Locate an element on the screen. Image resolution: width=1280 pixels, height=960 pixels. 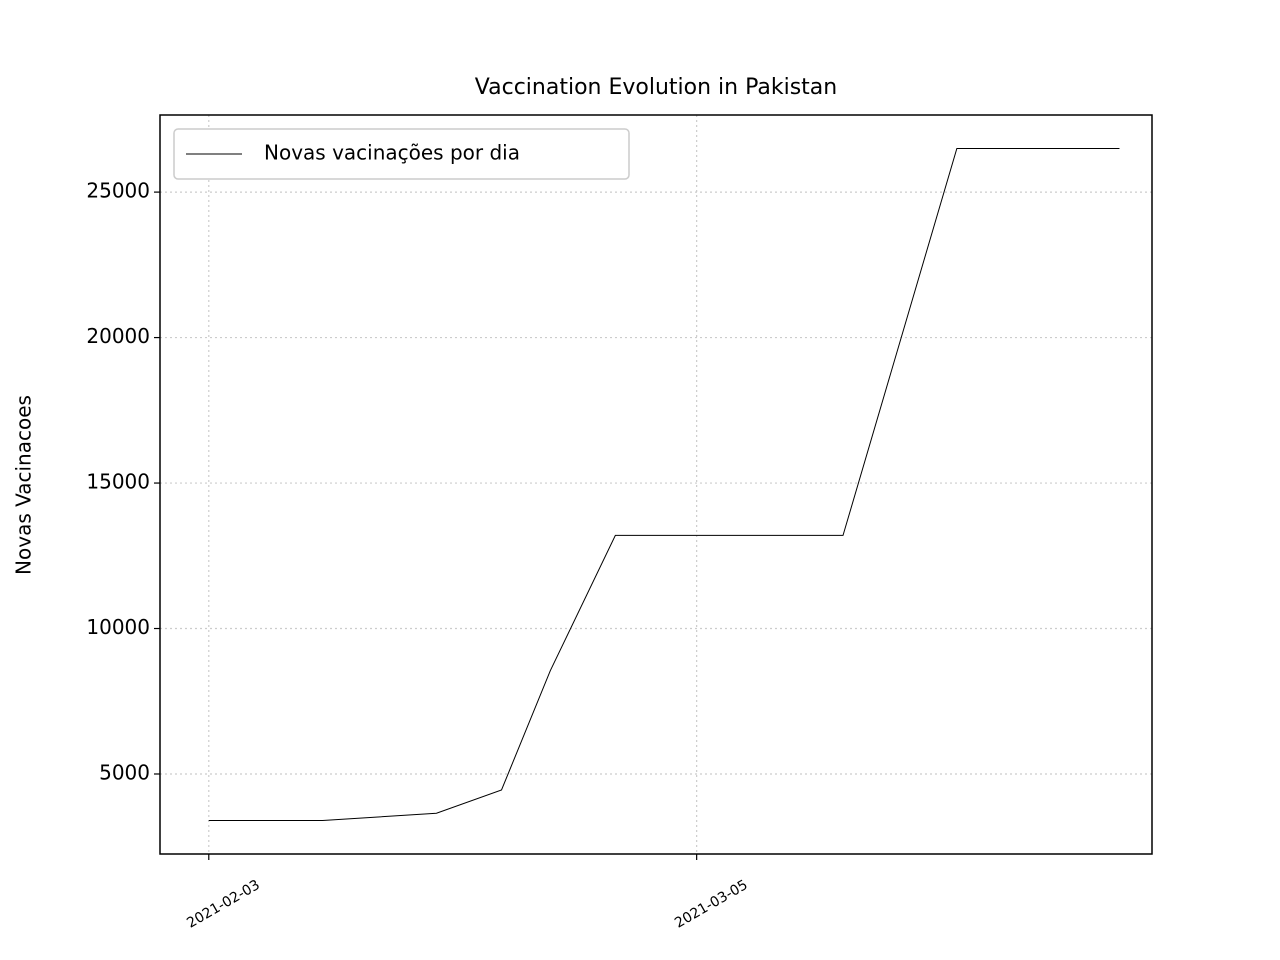
legend-label: Novas vacinações por dia is located at coordinates (392, 153).